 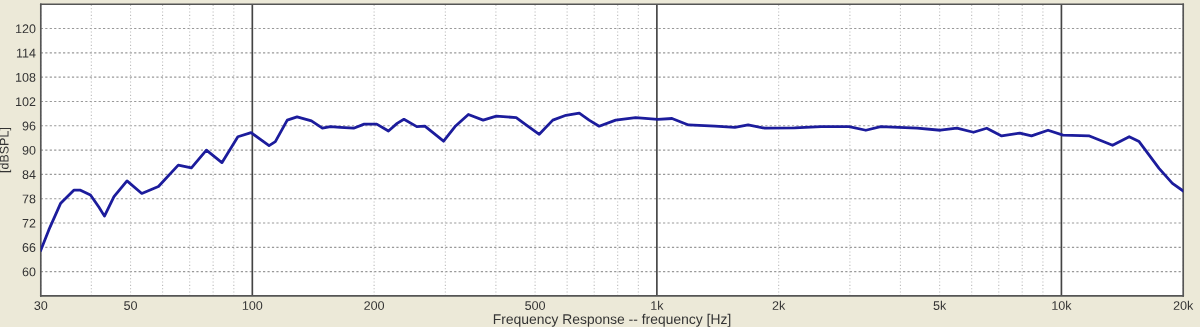 What do you see at coordinates (1183, 305) in the screenshot?
I see `x-tick-label: 20k` at bounding box center [1183, 305].